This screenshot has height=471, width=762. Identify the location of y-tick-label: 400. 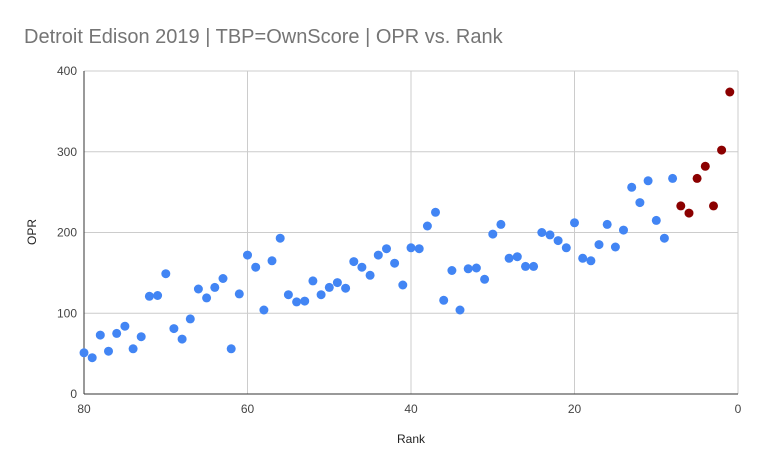
(67, 71).